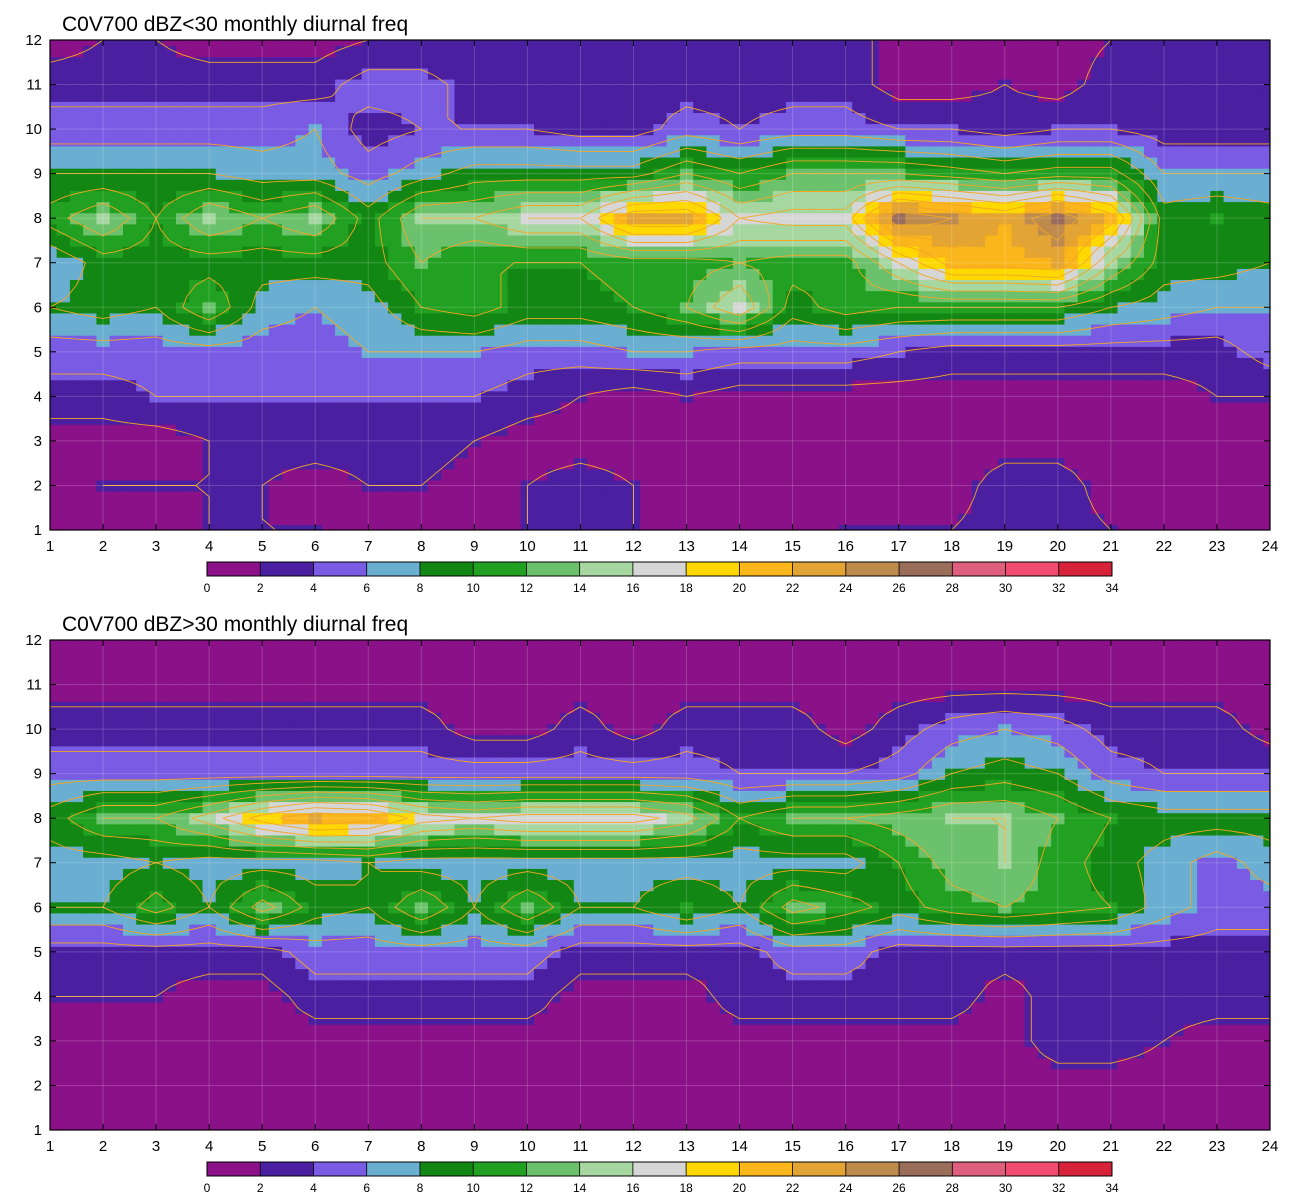  Describe the element at coordinates (260, 588) in the screenshot. I see `colorbar-label: 2` at that location.